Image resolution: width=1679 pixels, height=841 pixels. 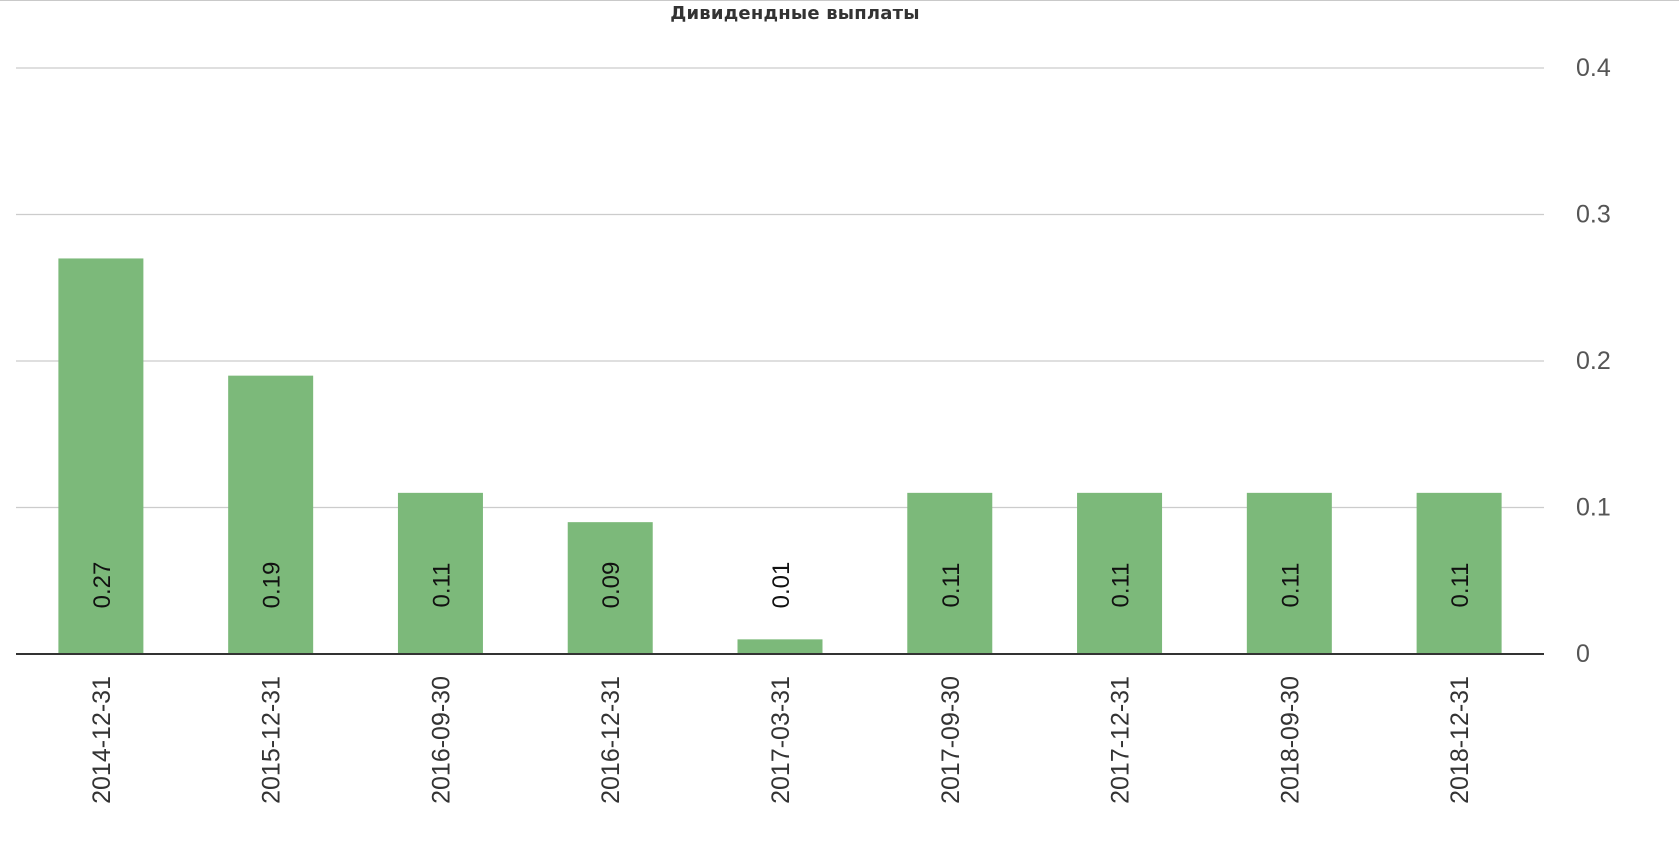 What do you see at coordinates (839, 0) in the screenshot?
I see `top-rule` at bounding box center [839, 0].